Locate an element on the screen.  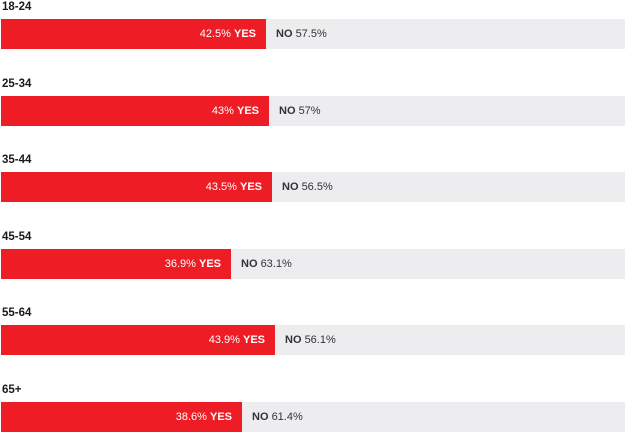
no-bar: 43% YES NO 57% is located at coordinates (313, 111).